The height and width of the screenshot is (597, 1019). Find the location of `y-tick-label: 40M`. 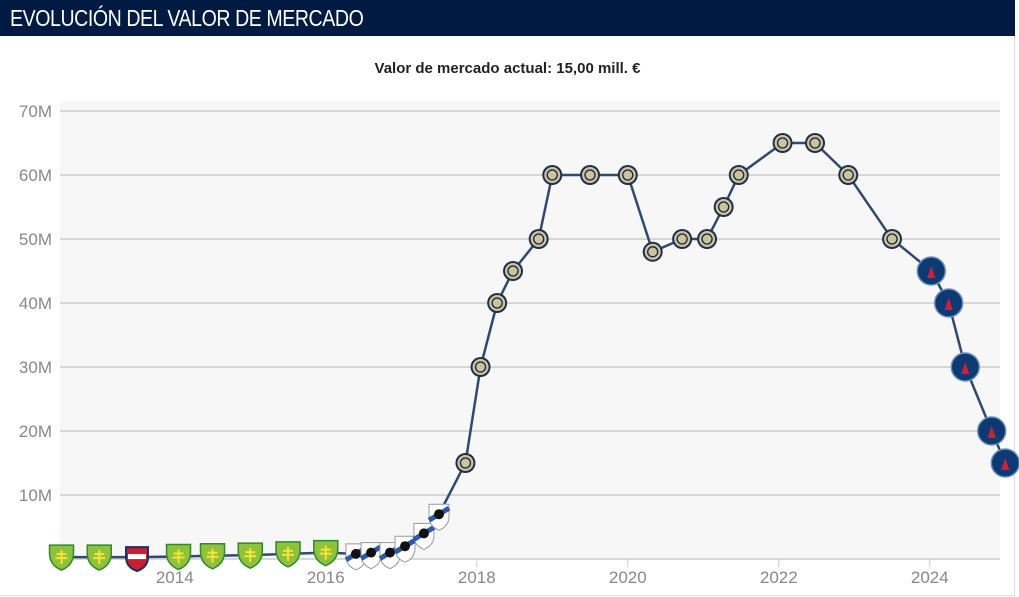

y-tick-label: 40M is located at coordinates (35, 303).